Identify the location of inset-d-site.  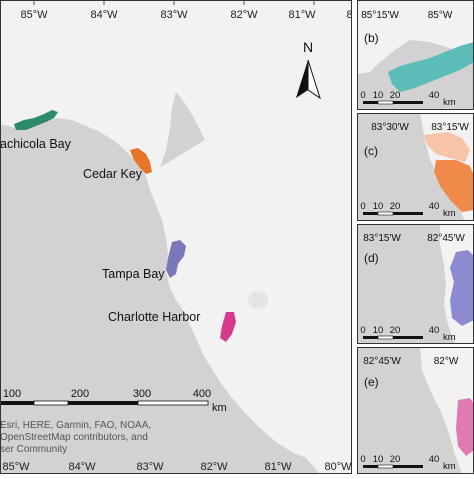
(462, 288).